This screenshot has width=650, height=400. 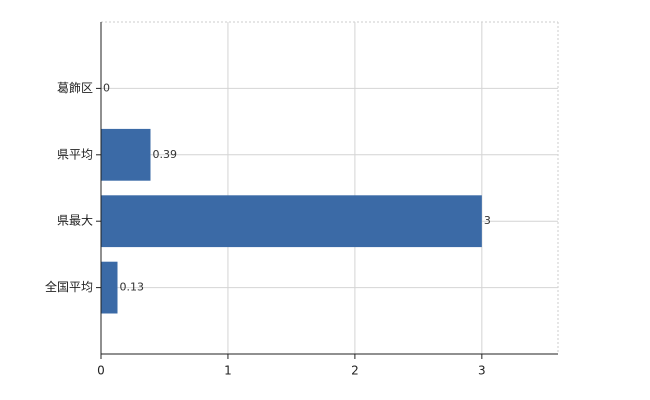 I want to click on x-tick-label: 1, so click(x=228, y=371).